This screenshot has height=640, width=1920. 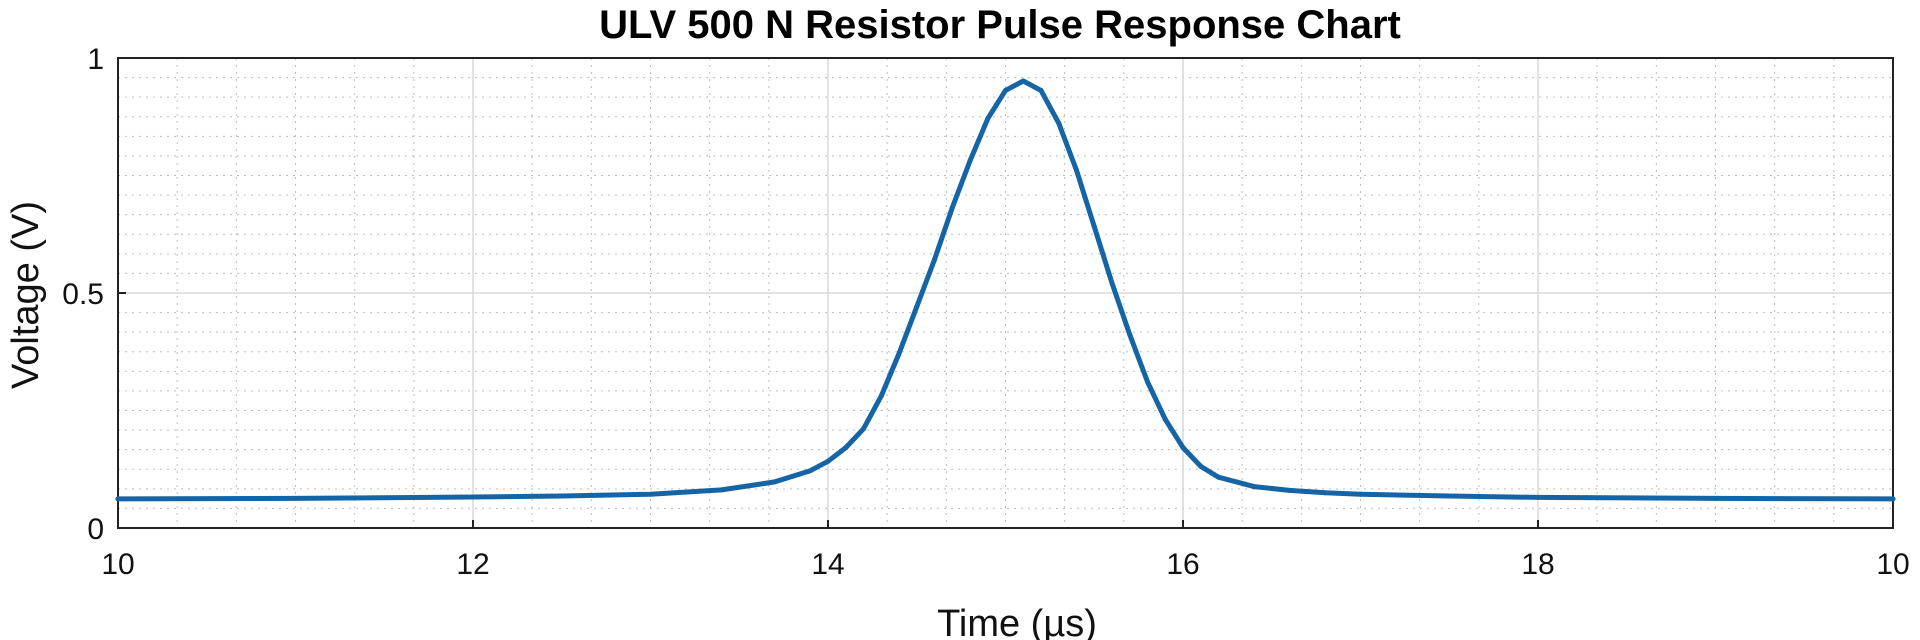 What do you see at coordinates (95, 59) in the screenshot?
I see `y-tick-label: 1` at bounding box center [95, 59].